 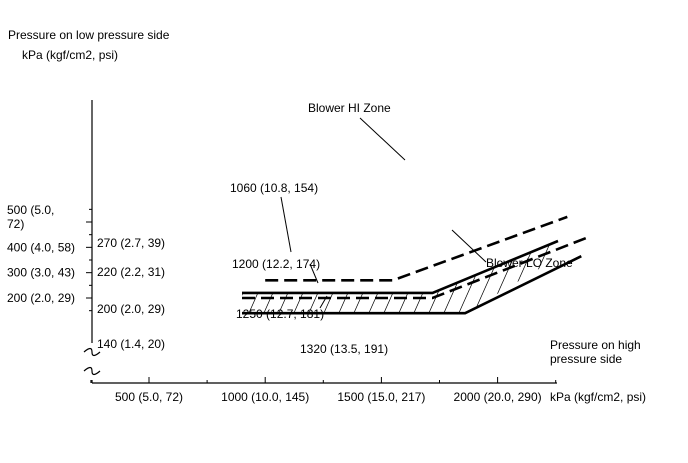 What do you see at coordinates (469, 246) in the screenshot?
I see `leader-lo-zone` at bounding box center [469, 246].